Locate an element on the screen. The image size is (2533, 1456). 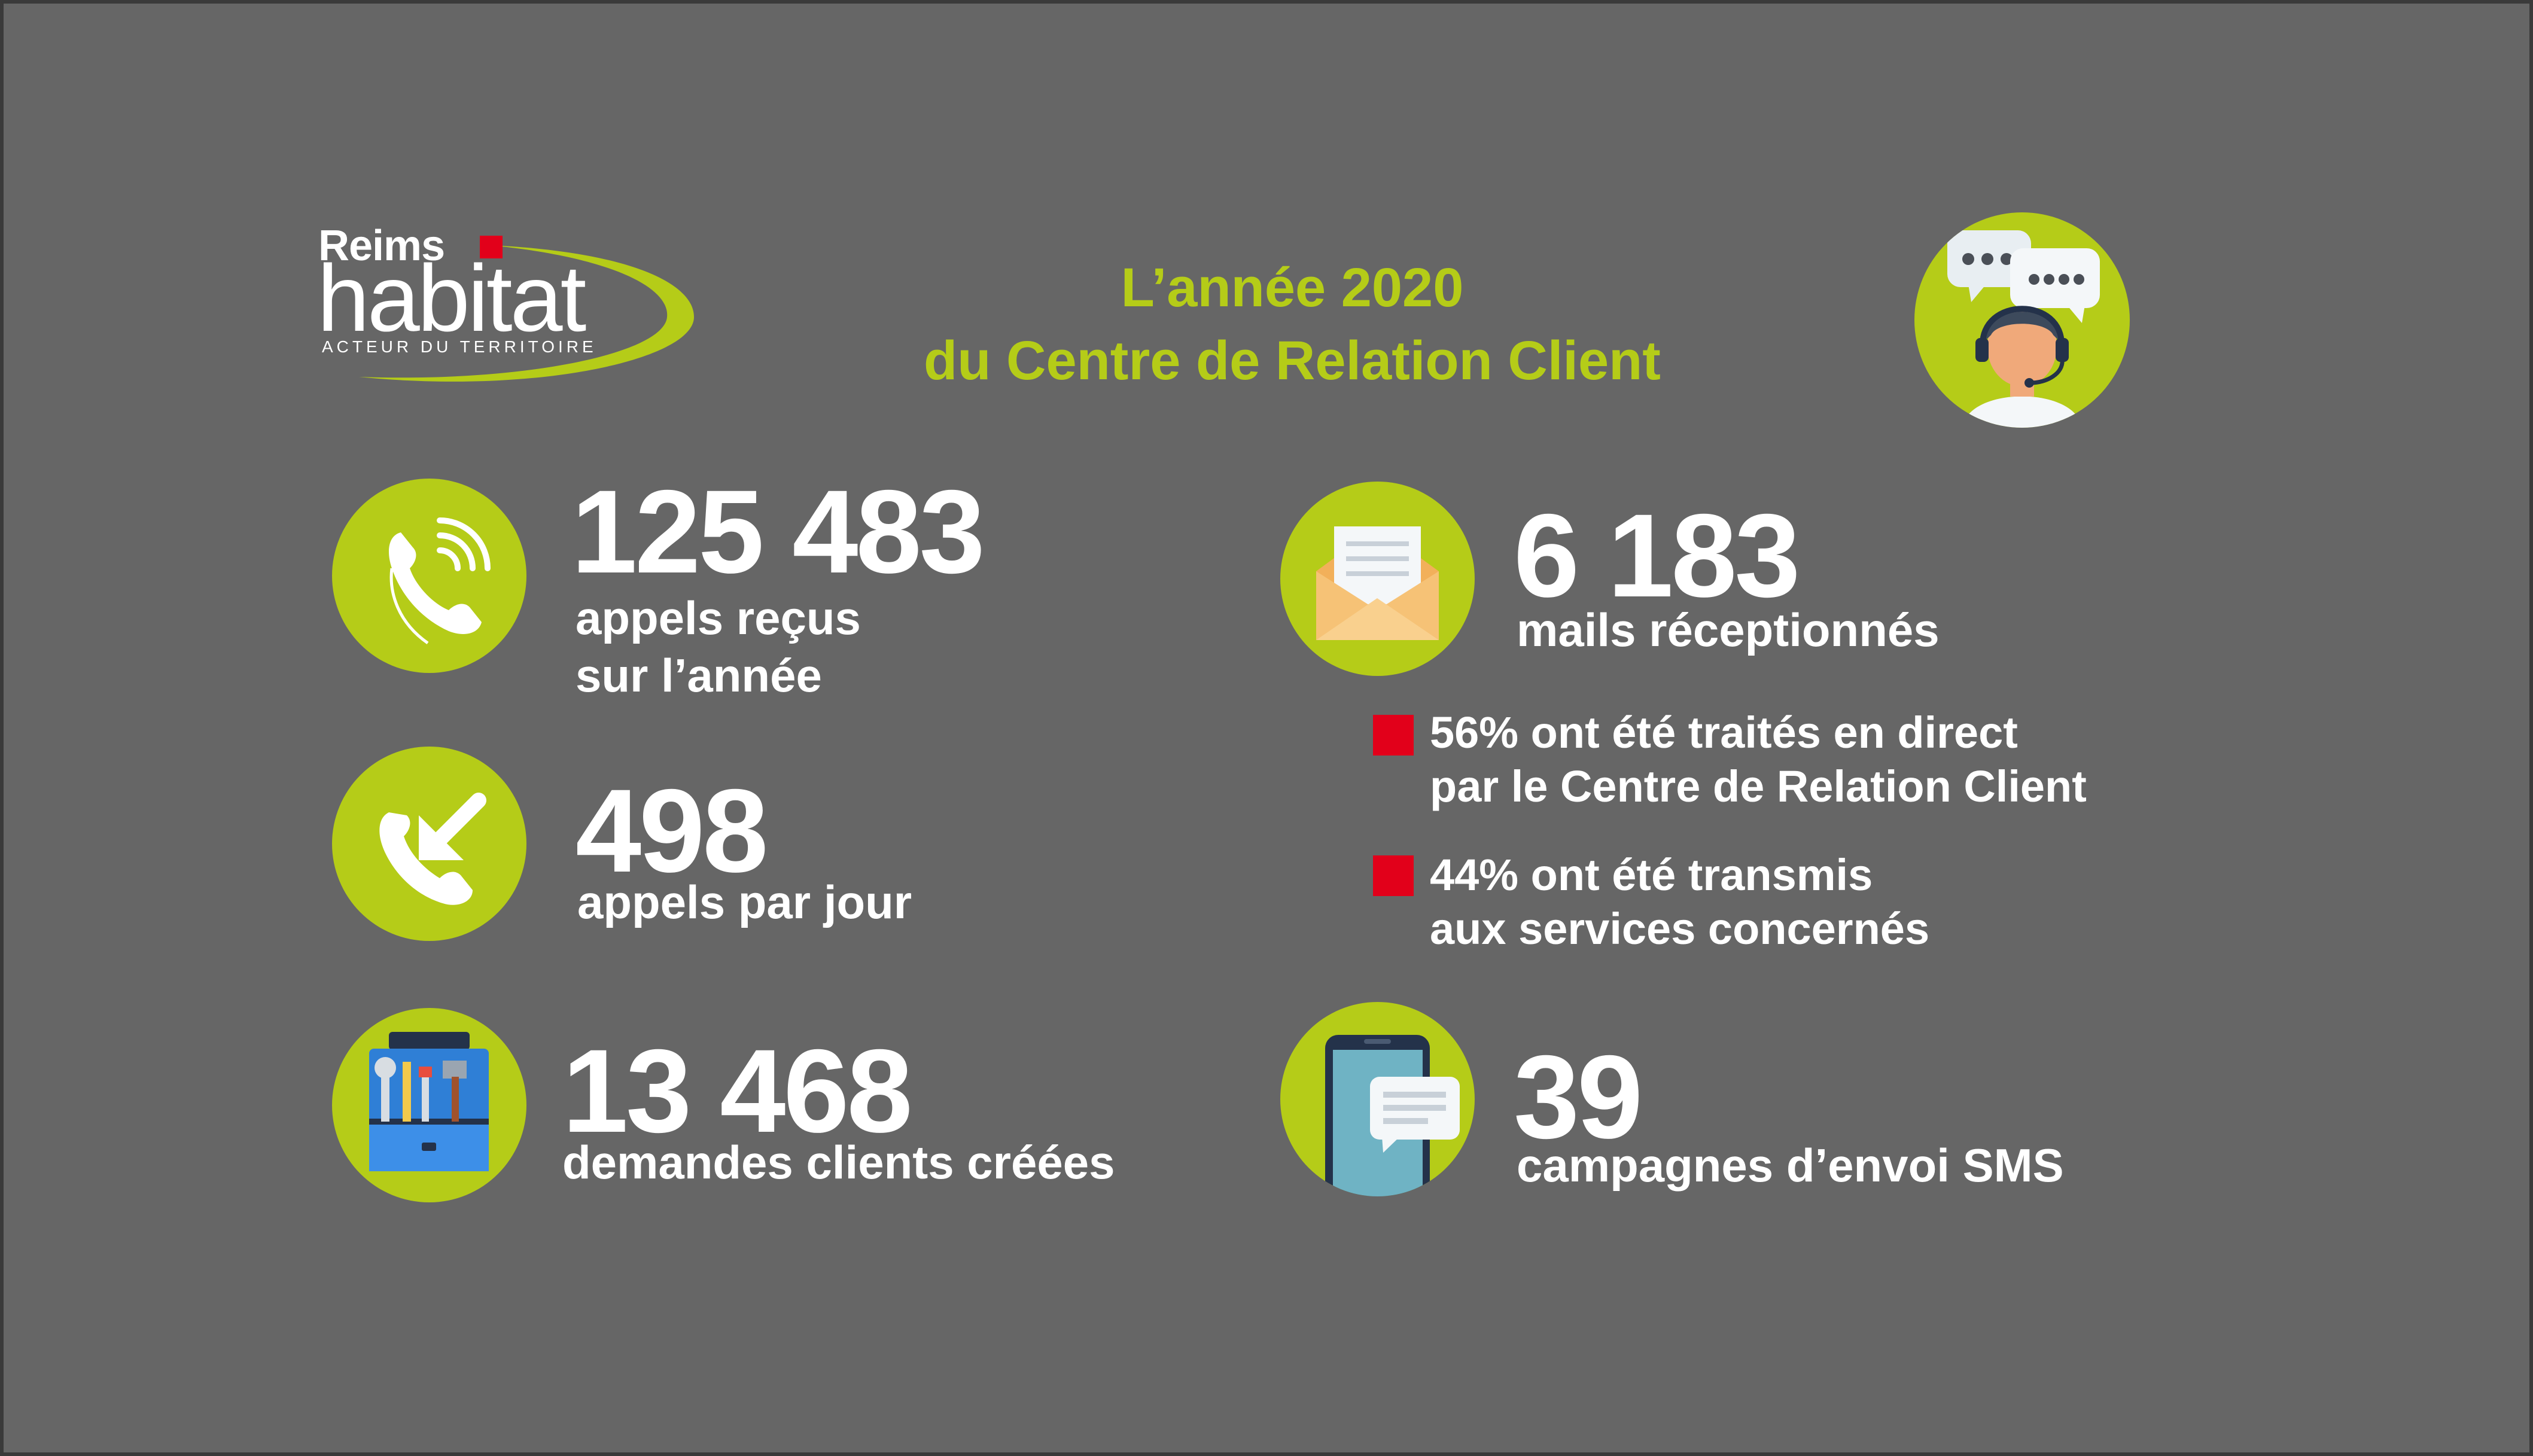
stat-requests-label-line-1: demandes clients créées is located at coordinates (839, 1162).